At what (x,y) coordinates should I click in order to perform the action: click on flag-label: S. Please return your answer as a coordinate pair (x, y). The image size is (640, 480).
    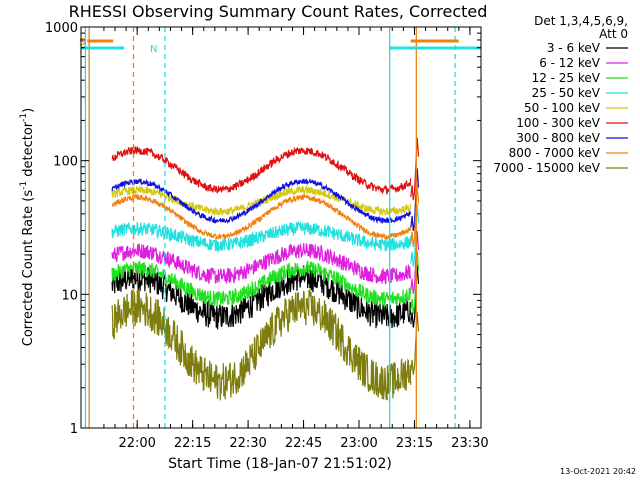
    Looking at the image, I should click on (82, 42).